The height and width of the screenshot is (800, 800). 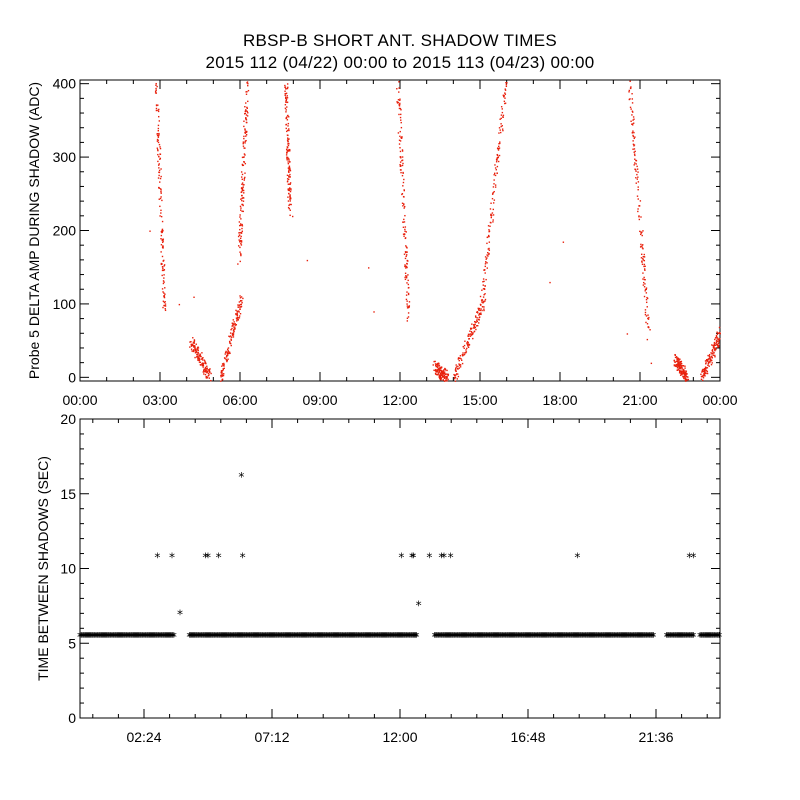 What do you see at coordinates (72, 643) in the screenshot?
I see `panel2-y-tick-label: 5` at bounding box center [72, 643].